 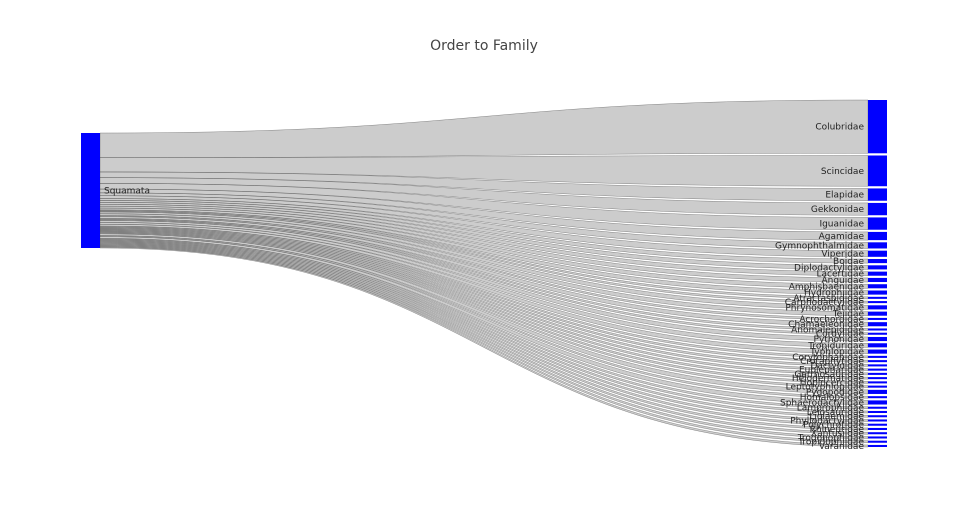 I want to click on link-viperidae, so click(x=484, y=226).